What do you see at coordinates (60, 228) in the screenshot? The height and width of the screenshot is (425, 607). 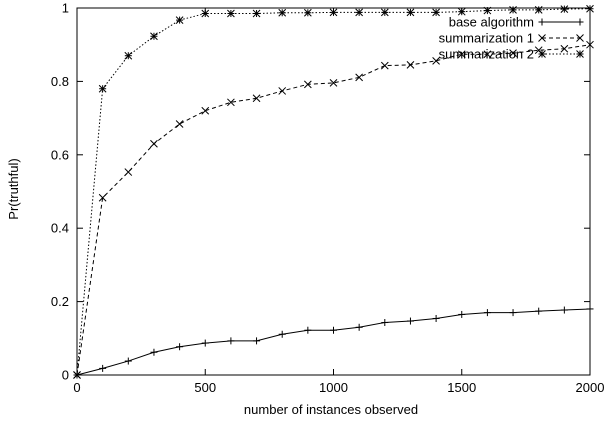 I see `y-tick-label: 0.4` at bounding box center [60, 228].